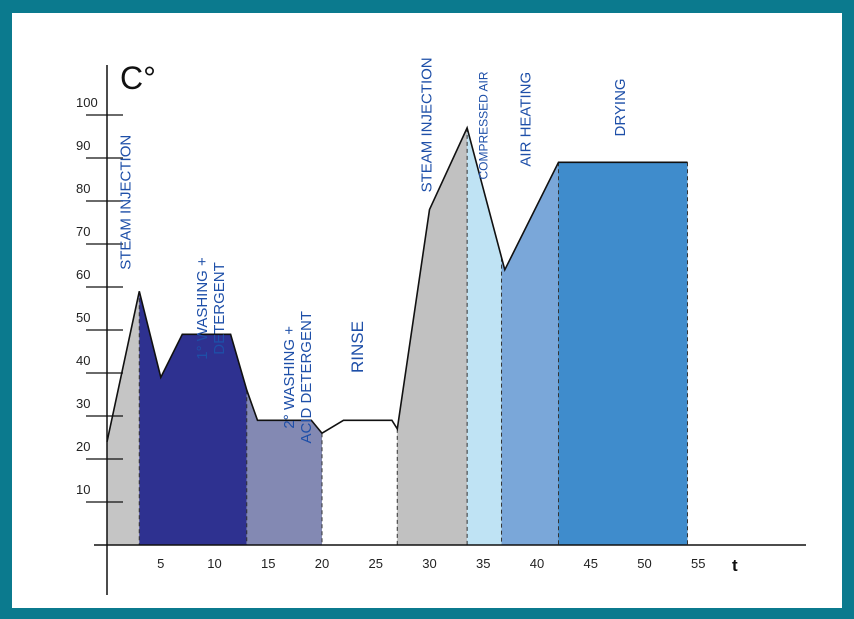 The image size is (854, 619). What do you see at coordinates (427, 124) in the screenshot?
I see `phase-label-5: STEAM INJECTION` at bounding box center [427, 124].